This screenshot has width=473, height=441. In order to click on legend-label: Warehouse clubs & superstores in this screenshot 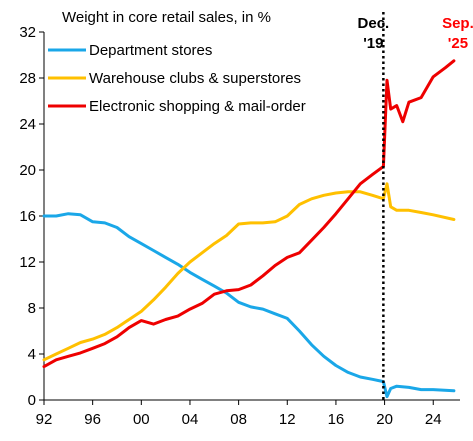, I will do `click(195, 78)`.